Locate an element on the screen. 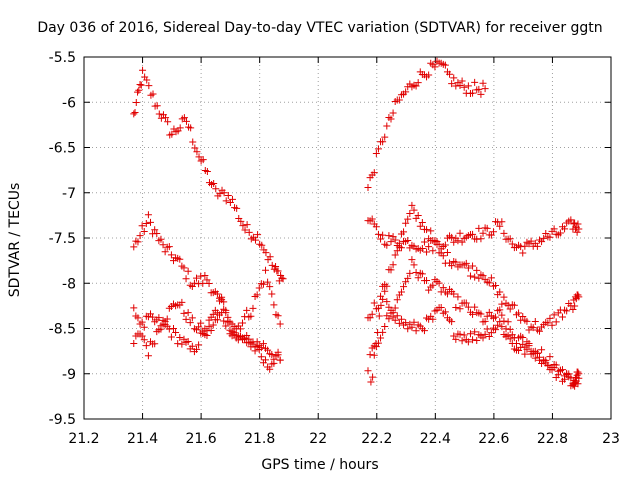 The height and width of the screenshot is (480, 640). y-tick-label: -8 is located at coordinates (69, 284).